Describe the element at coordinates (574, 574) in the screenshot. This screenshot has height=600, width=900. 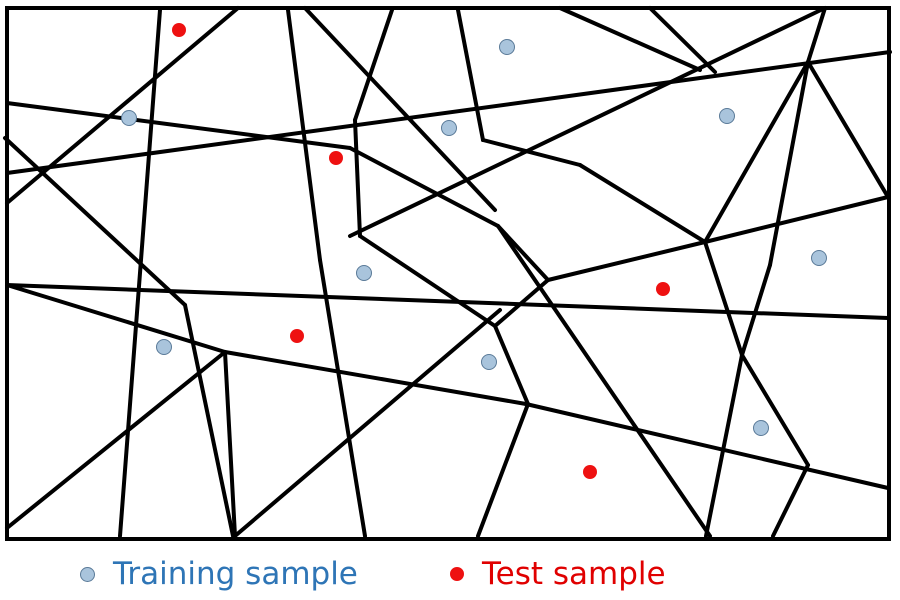
I see `legend-test-label: Test sample` at that location.